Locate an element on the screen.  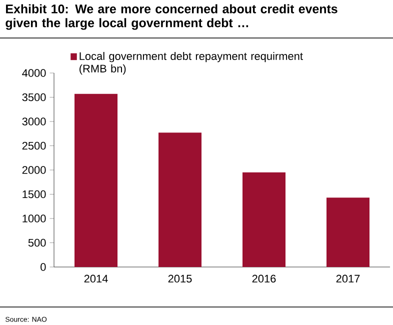
x-tick-label: 2016 is located at coordinates (264, 278).